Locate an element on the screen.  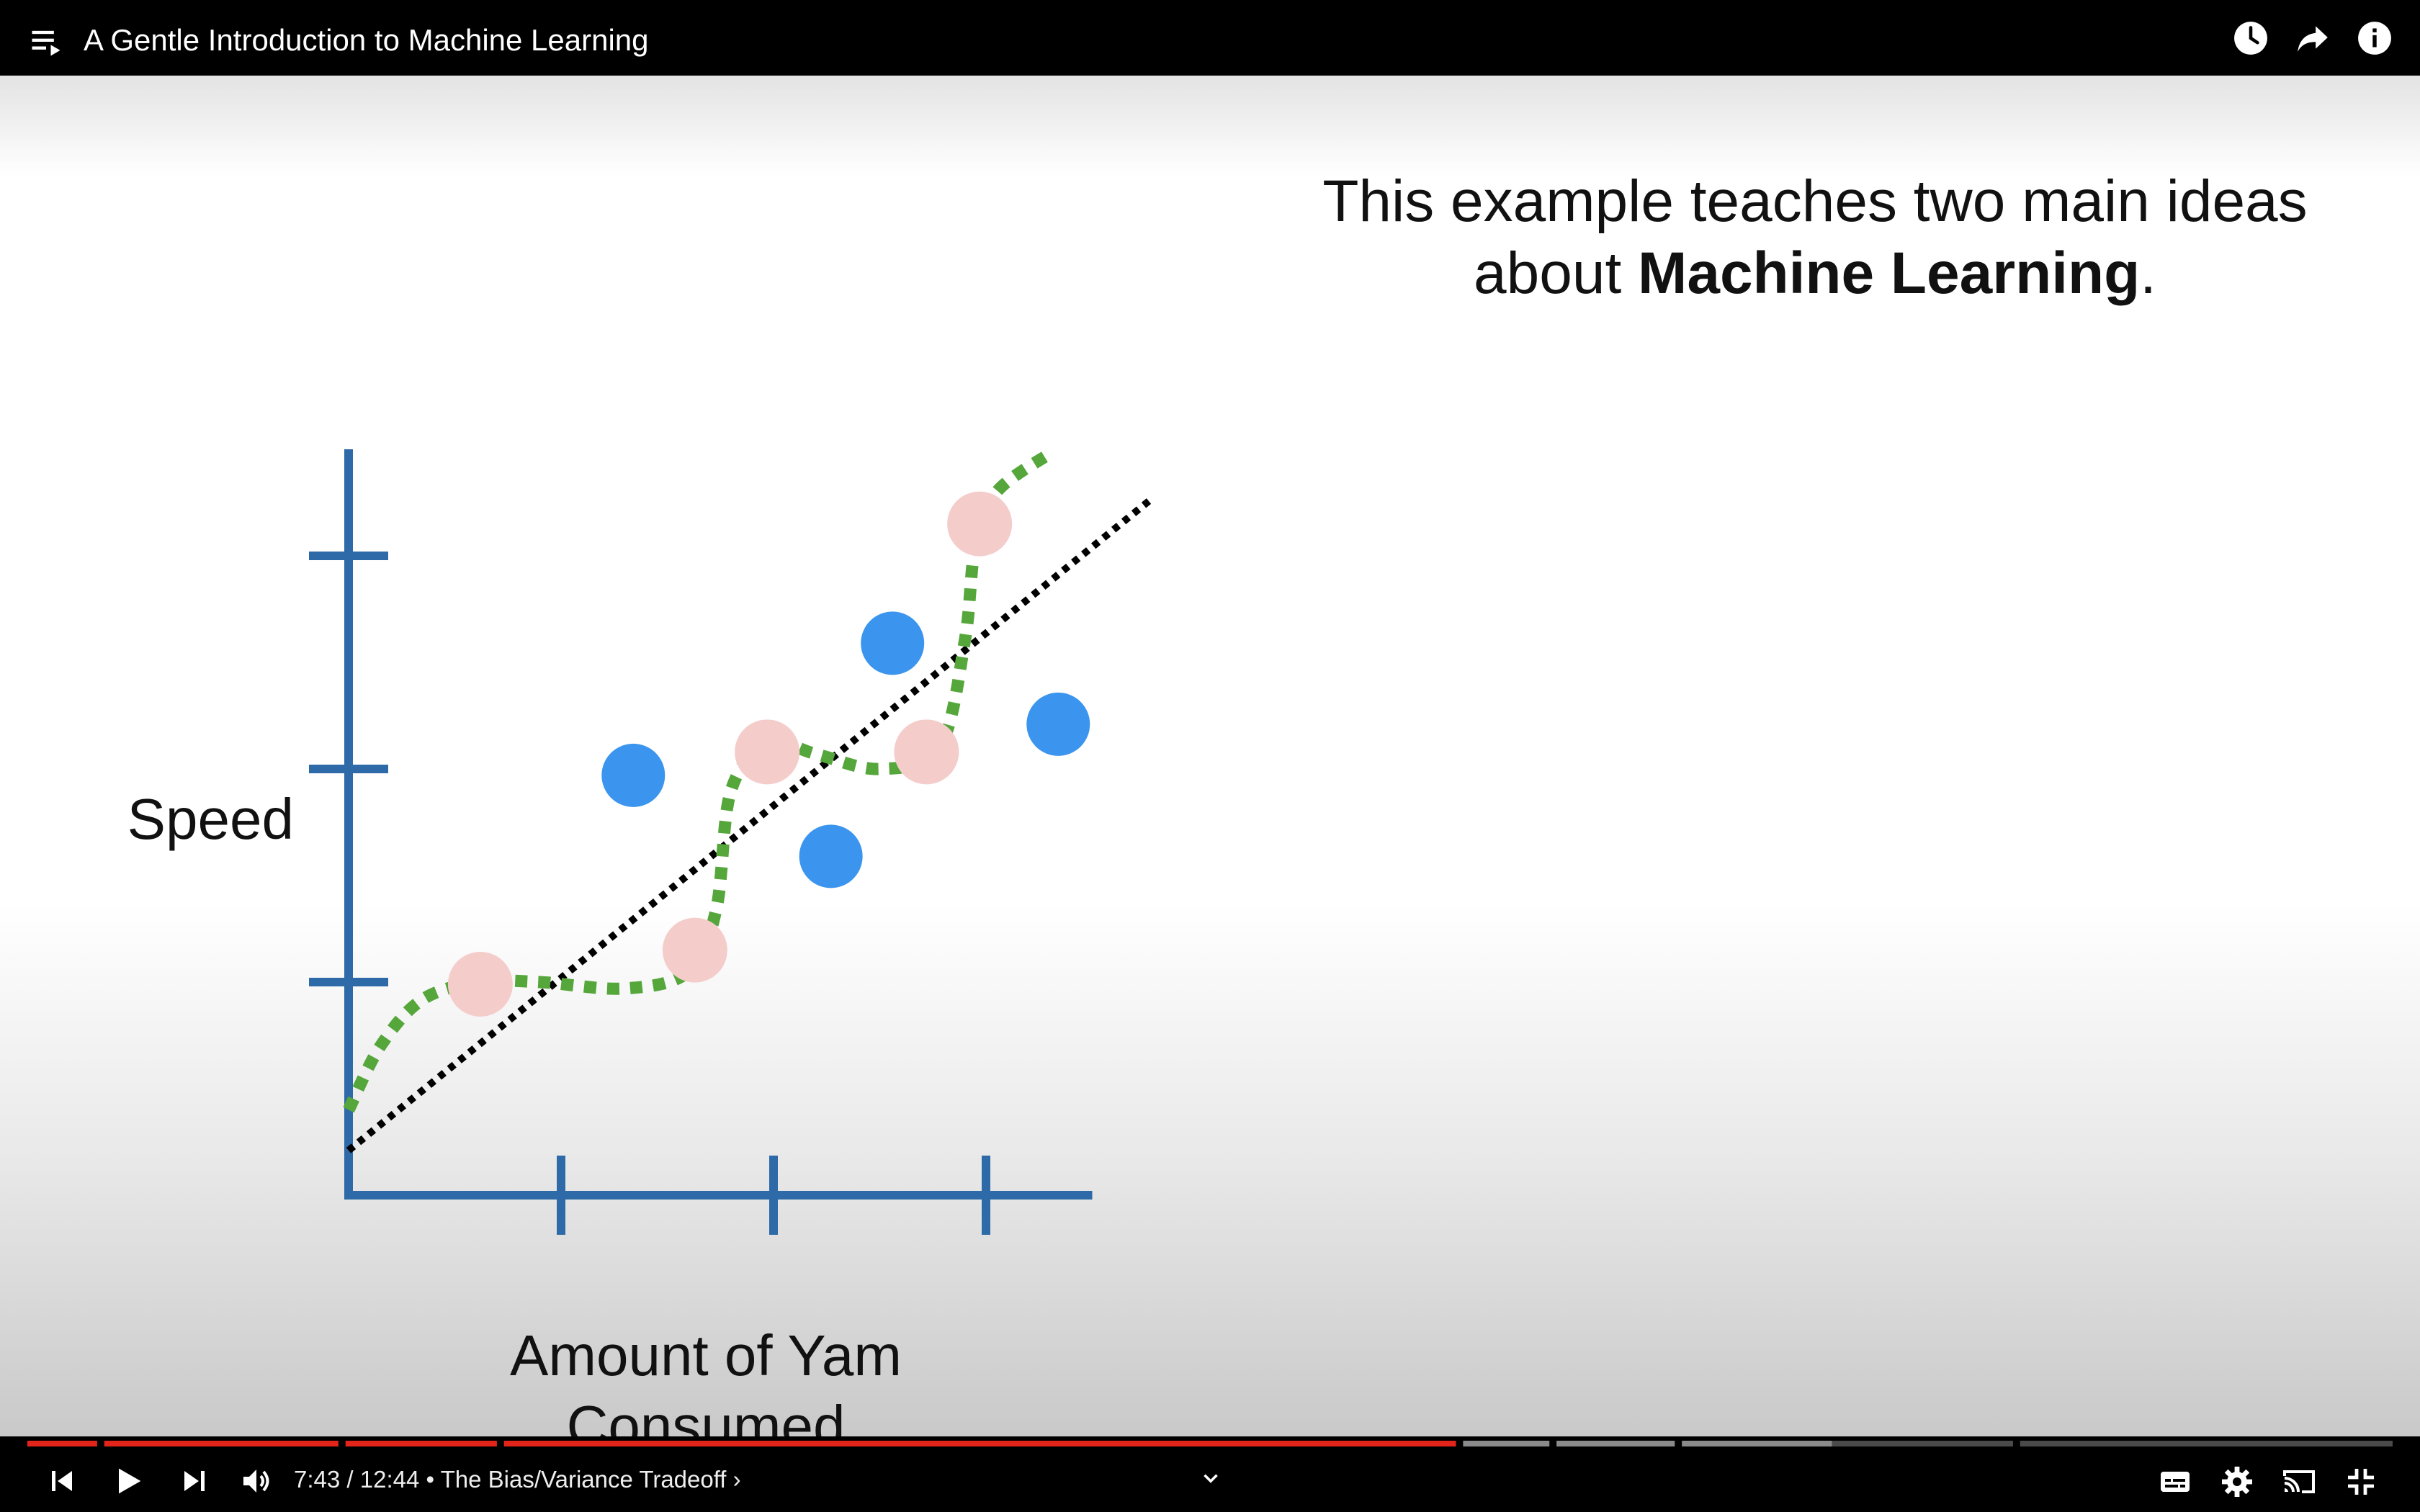
share-icon is located at coordinates (2313, 38).